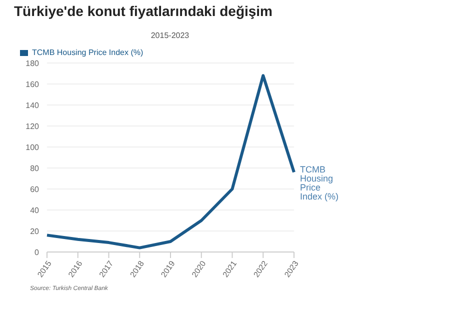 This screenshot has width=454, height=325. What do you see at coordinates (170, 35) in the screenshot?
I see `chart-subtitle: 2015-2023` at bounding box center [170, 35].